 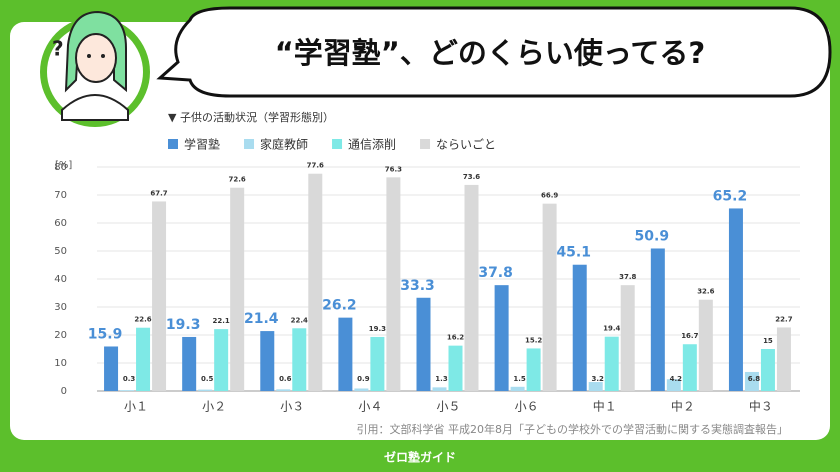 I want to click on data-label: 67.7, so click(x=158, y=193).